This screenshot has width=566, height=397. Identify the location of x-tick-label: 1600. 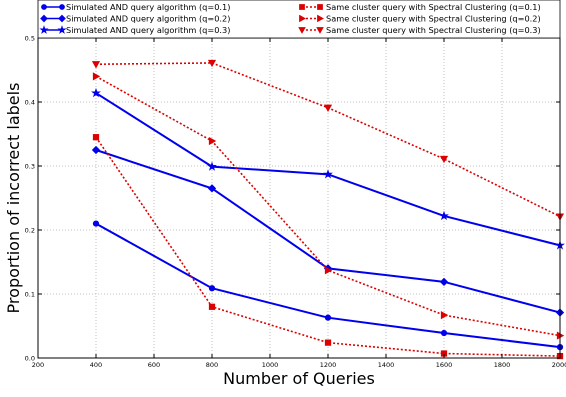
(444, 365).